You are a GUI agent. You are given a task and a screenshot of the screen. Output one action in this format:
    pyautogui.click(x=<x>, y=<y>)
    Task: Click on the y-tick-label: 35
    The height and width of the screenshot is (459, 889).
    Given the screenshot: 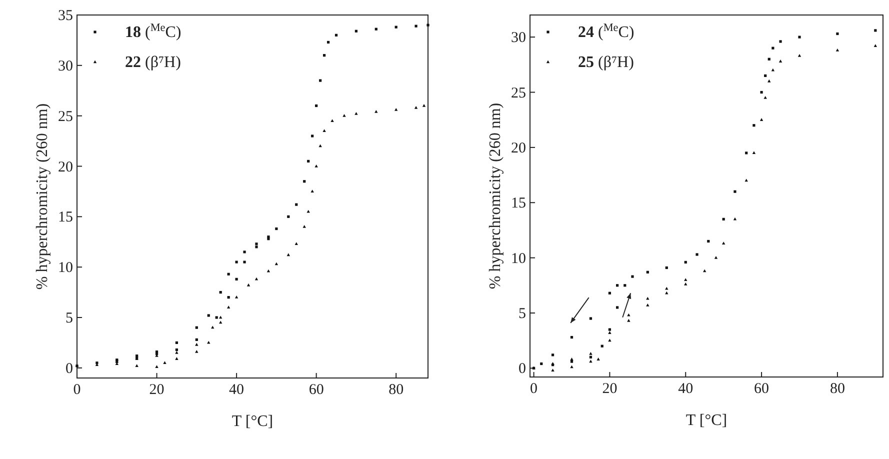 What is the action you would take?
    pyautogui.click(x=65, y=16)
    